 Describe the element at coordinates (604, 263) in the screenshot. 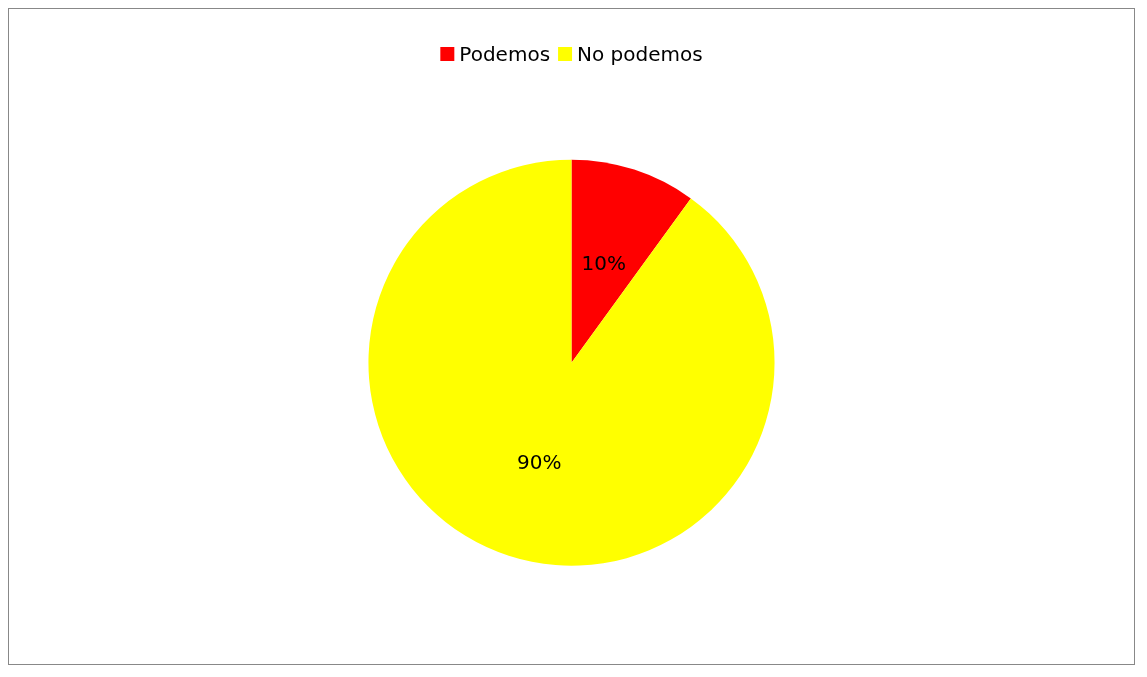

I see `data-label: 10%` at that location.